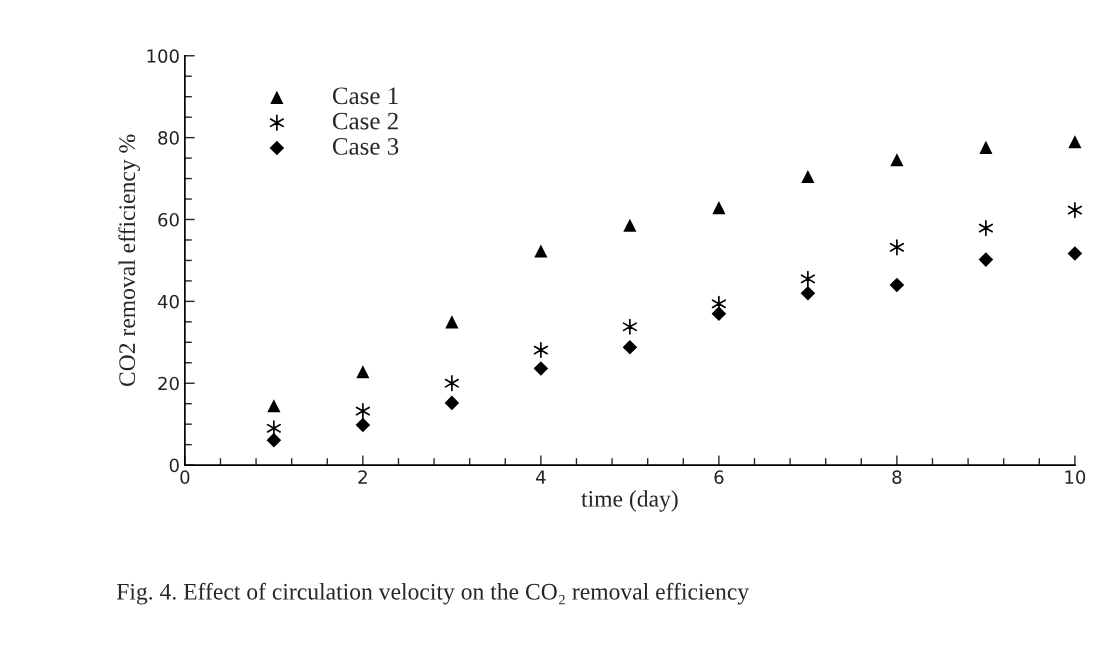 The height and width of the screenshot is (656, 1107). Describe the element at coordinates (174, 465) in the screenshot. I see `y-tick-label: 0` at that location.